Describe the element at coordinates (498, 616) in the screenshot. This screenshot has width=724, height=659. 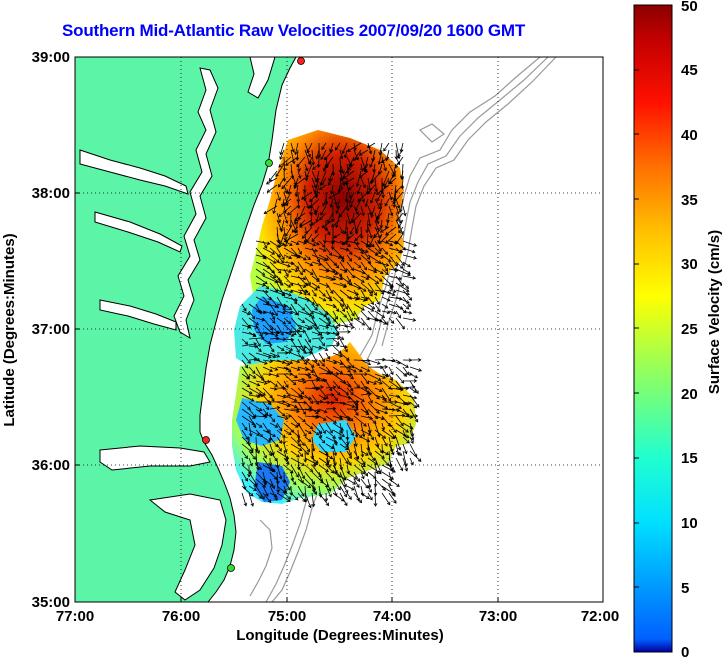
I see `lon-tick-label: 73:00` at that location.